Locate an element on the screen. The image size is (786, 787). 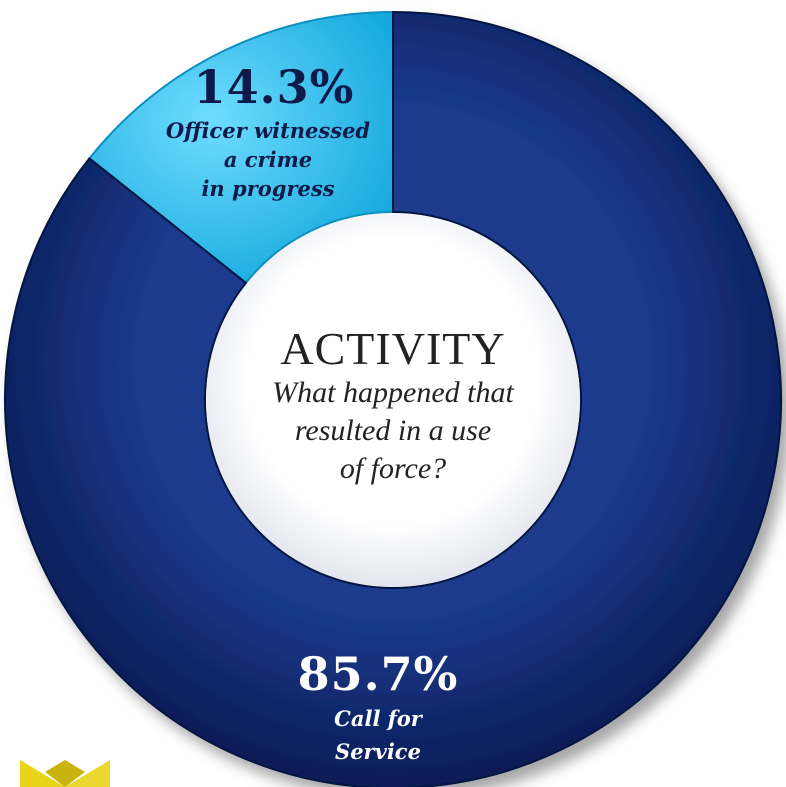
chart-subtitle-line-1: What happened that is located at coordinates (393, 392).